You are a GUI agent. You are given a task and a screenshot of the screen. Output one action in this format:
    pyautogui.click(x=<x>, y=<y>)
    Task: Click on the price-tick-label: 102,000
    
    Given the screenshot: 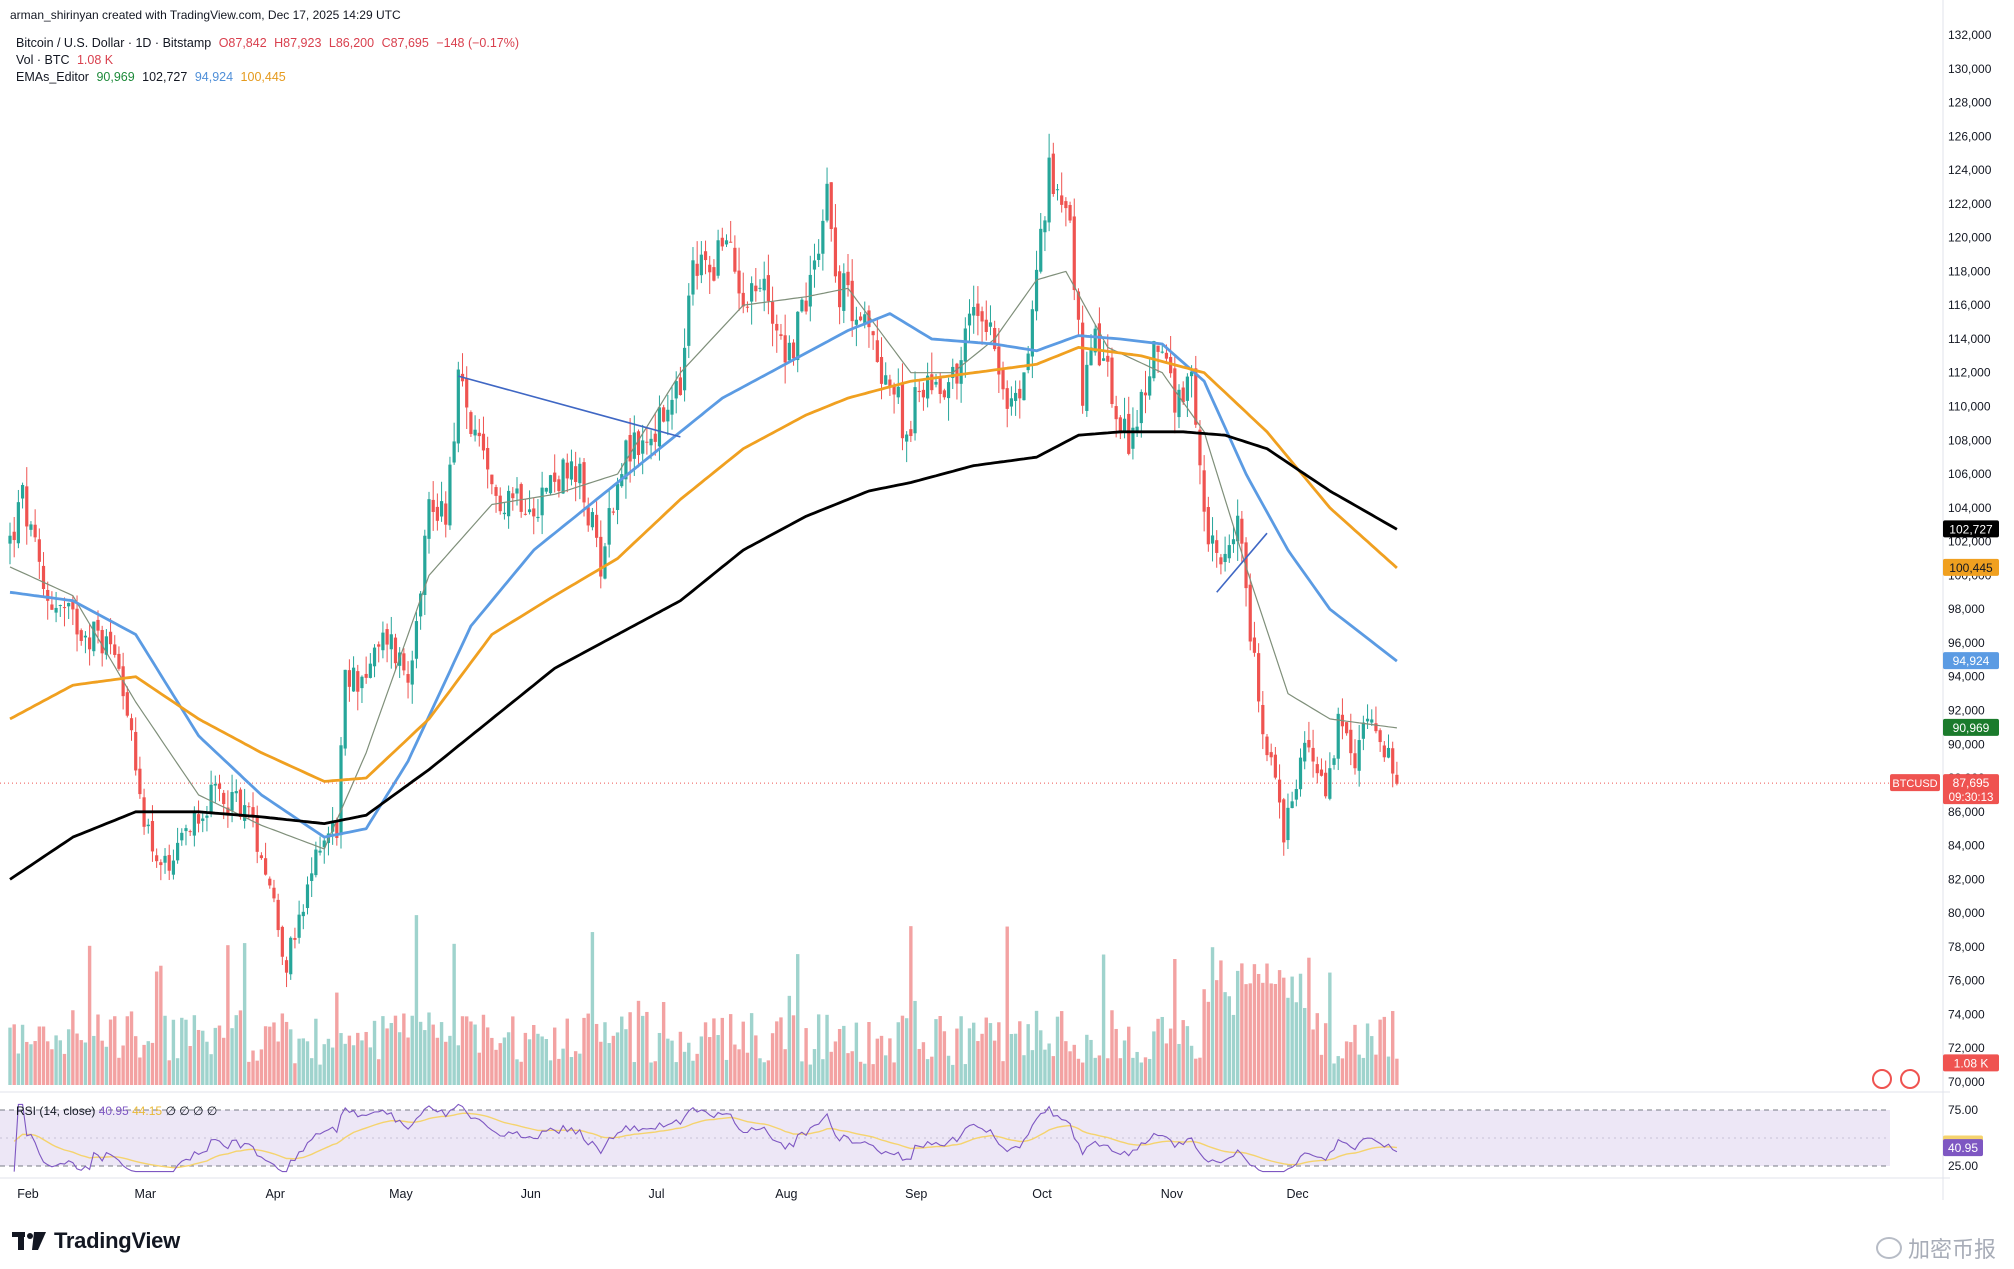 What is the action you would take?
    pyautogui.click(x=1970, y=542)
    